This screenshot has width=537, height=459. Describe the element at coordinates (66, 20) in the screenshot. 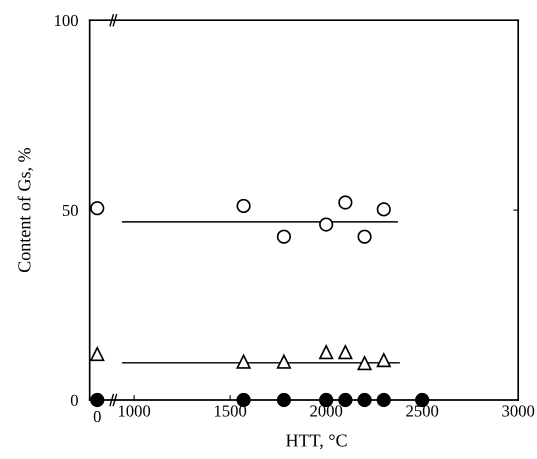

I see `y-tick-label: 100` at that location.